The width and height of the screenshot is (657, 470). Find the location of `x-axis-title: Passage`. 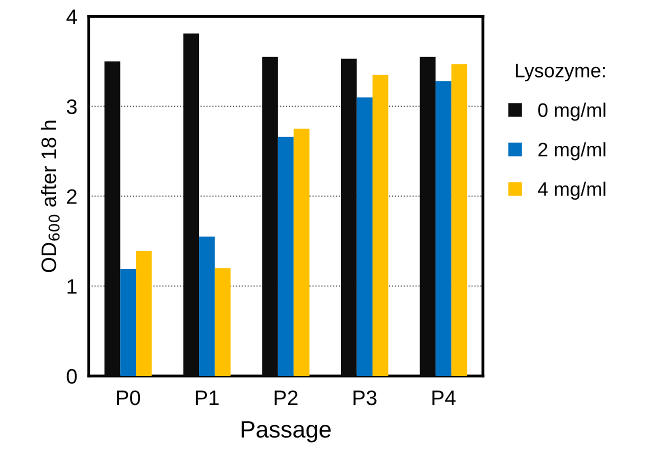

x-axis-title: Passage is located at coordinates (286, 431).